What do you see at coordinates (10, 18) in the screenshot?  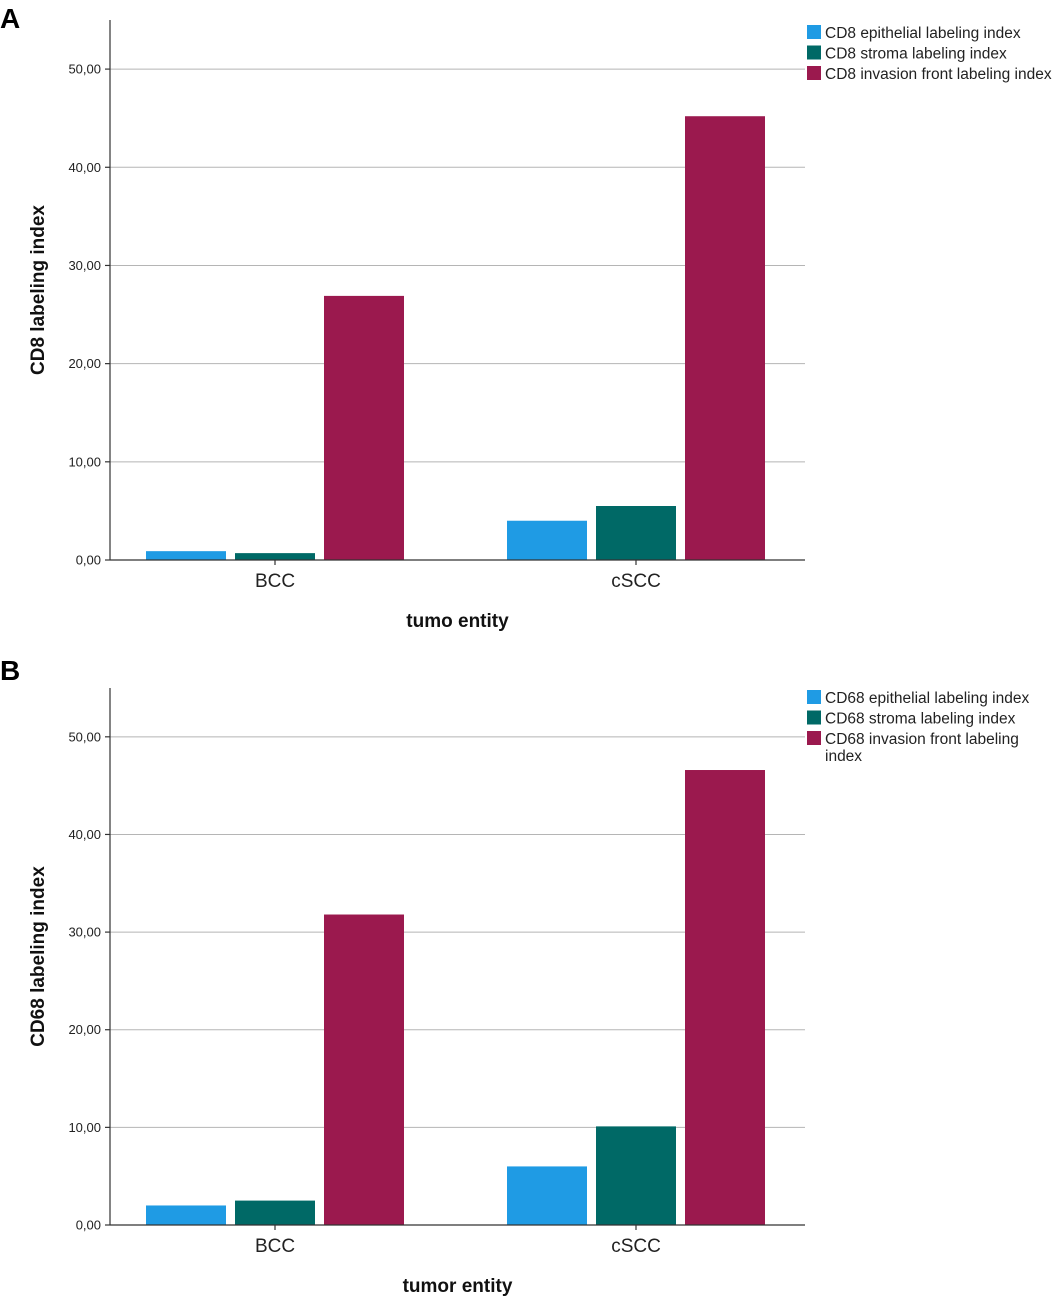 I see `panel-letter: A` at bounding box center [10, 18].